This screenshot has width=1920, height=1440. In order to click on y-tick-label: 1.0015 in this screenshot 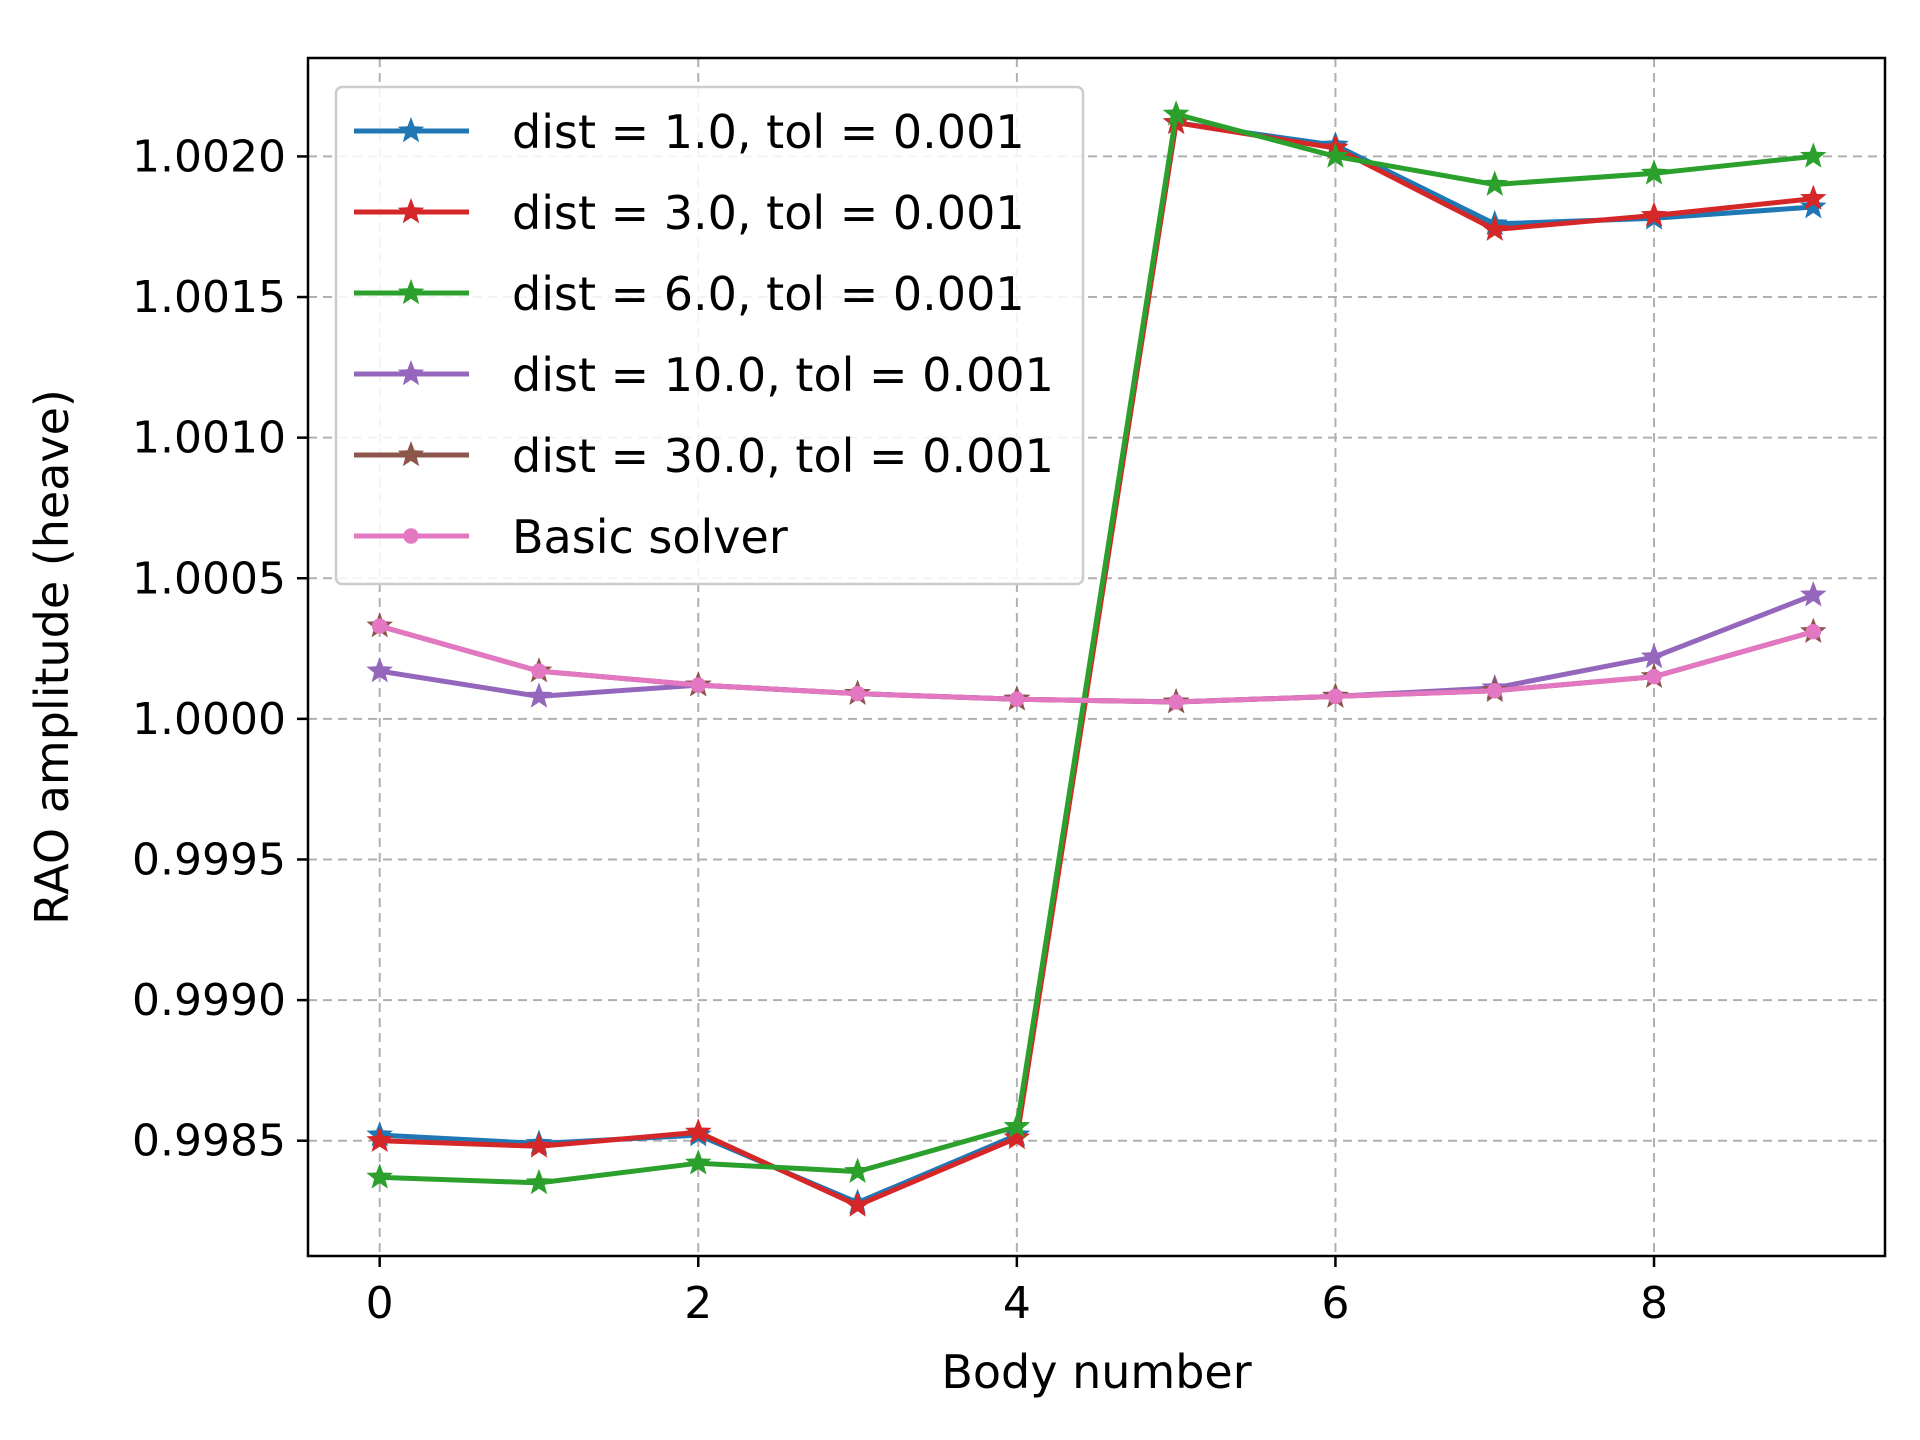, I will do `click(209, 297)`.